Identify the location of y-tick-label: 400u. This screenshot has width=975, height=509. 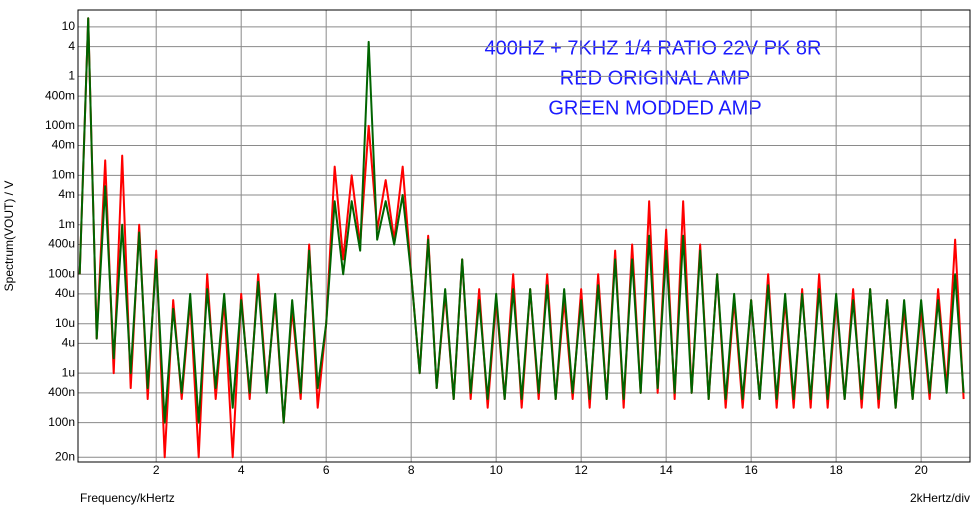
(61, 244).